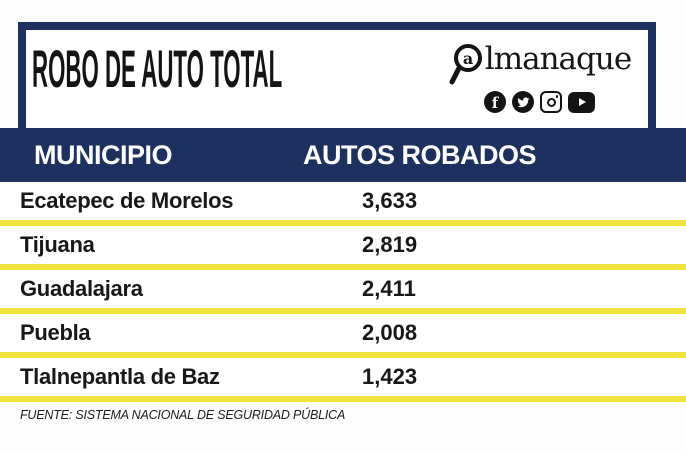 The image size is (686, 454). I want to click on instagram-dot, so click(556, 96).